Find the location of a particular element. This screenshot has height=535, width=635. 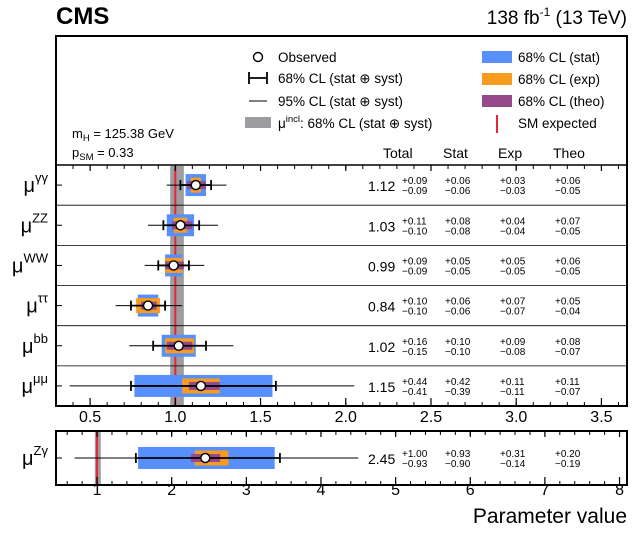

main-xtick-label: 1.5 is located at coordinates (260, 417).